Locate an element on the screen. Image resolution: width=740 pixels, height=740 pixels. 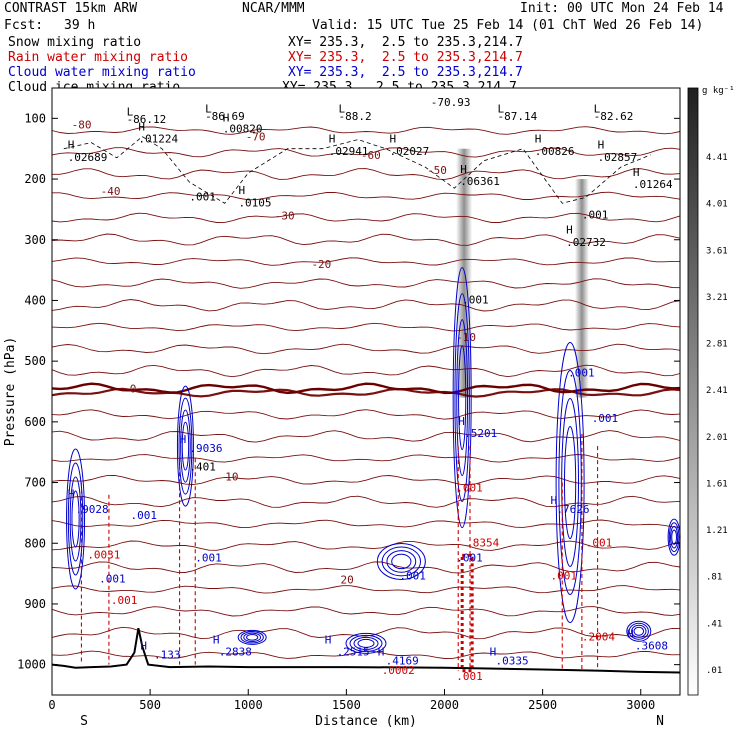
contour-extremum-label: .7626 is located at coordinates (572, 509).